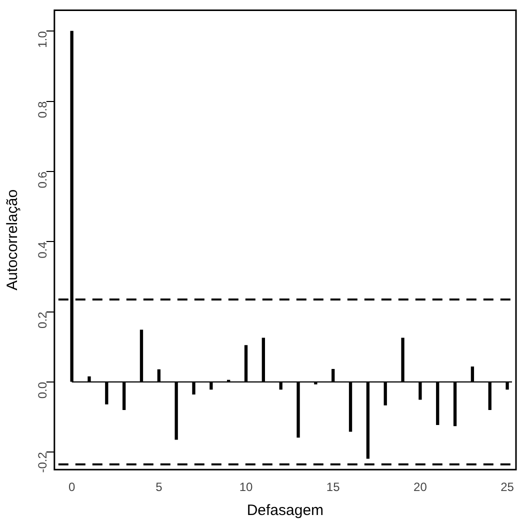  I want to click on x-tick-label: 10, so click(246, 487).